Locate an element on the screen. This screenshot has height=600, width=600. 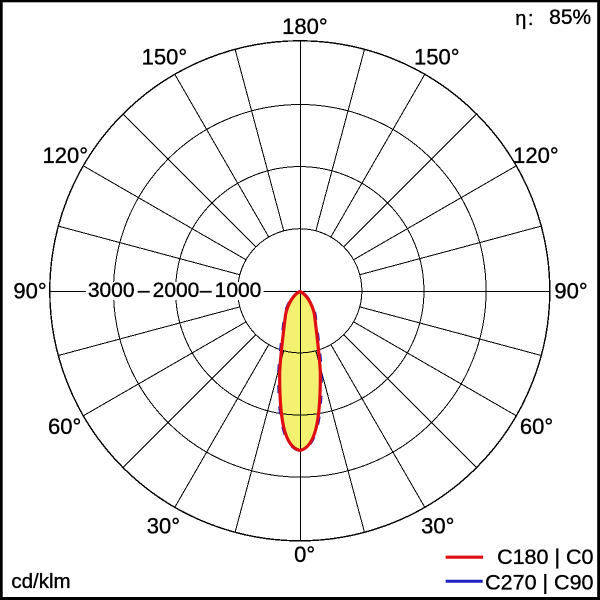
svg-text: 85% is located at coordinates (570, 17).